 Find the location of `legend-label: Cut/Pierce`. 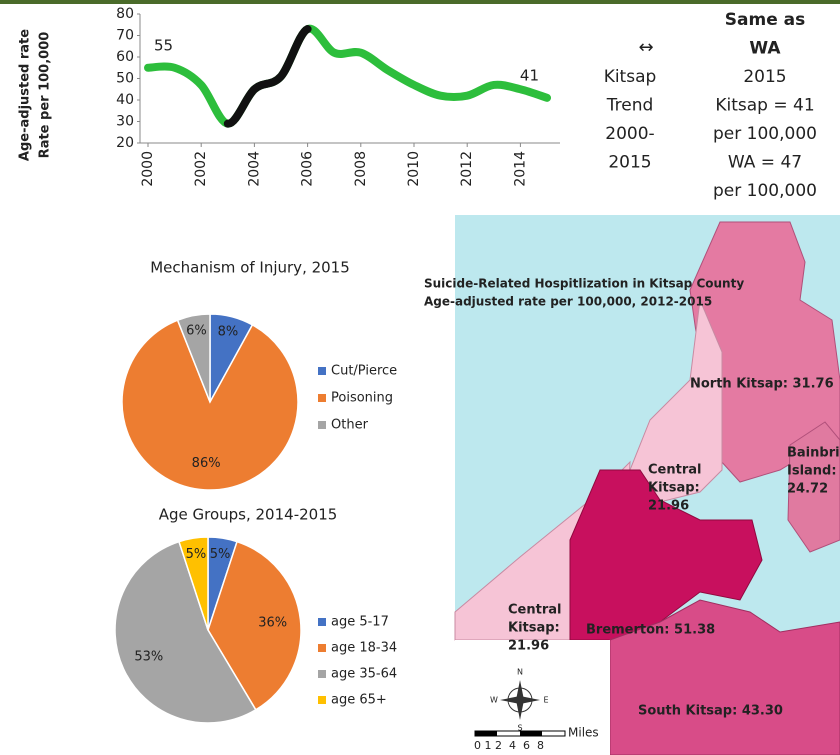

legend-label: Cut/Pierce is located at coordinates (364, 371).